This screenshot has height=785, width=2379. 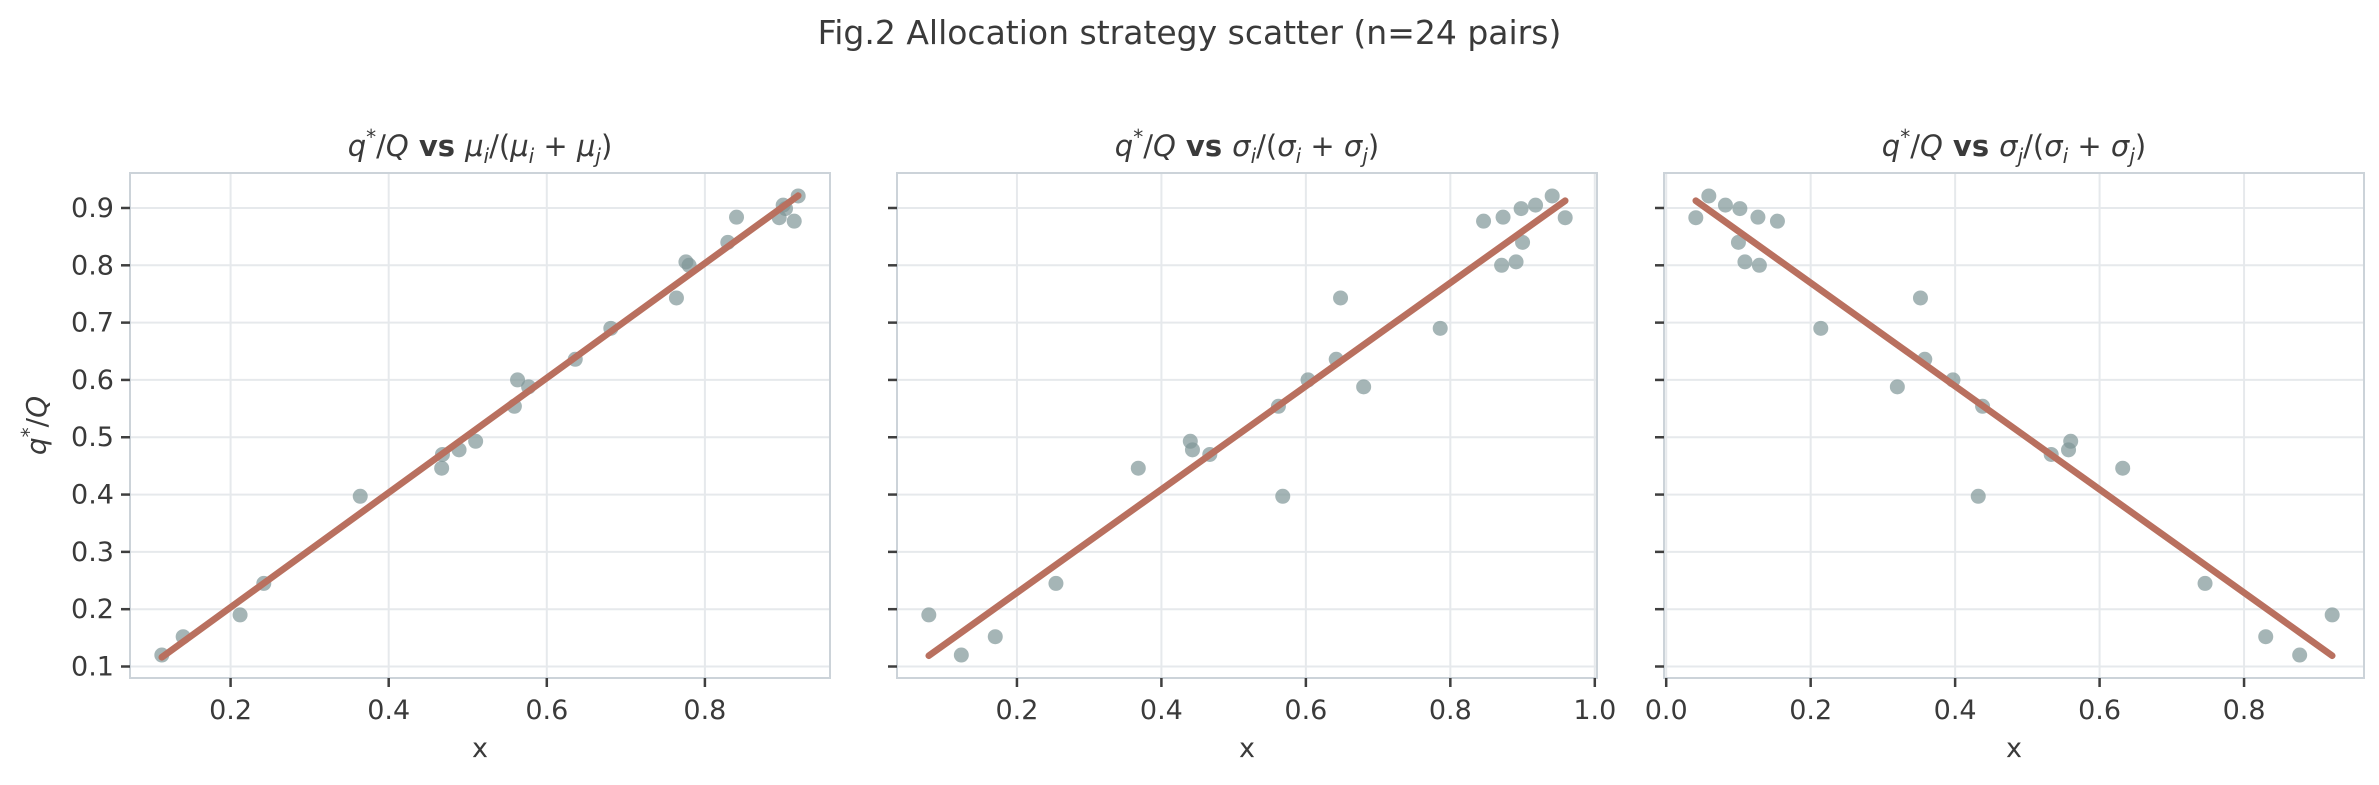 What do you see at coordinates (92, 208) in the screenshot?
I see `y-tick-label: 0.9` at bounding box center [92, 208].